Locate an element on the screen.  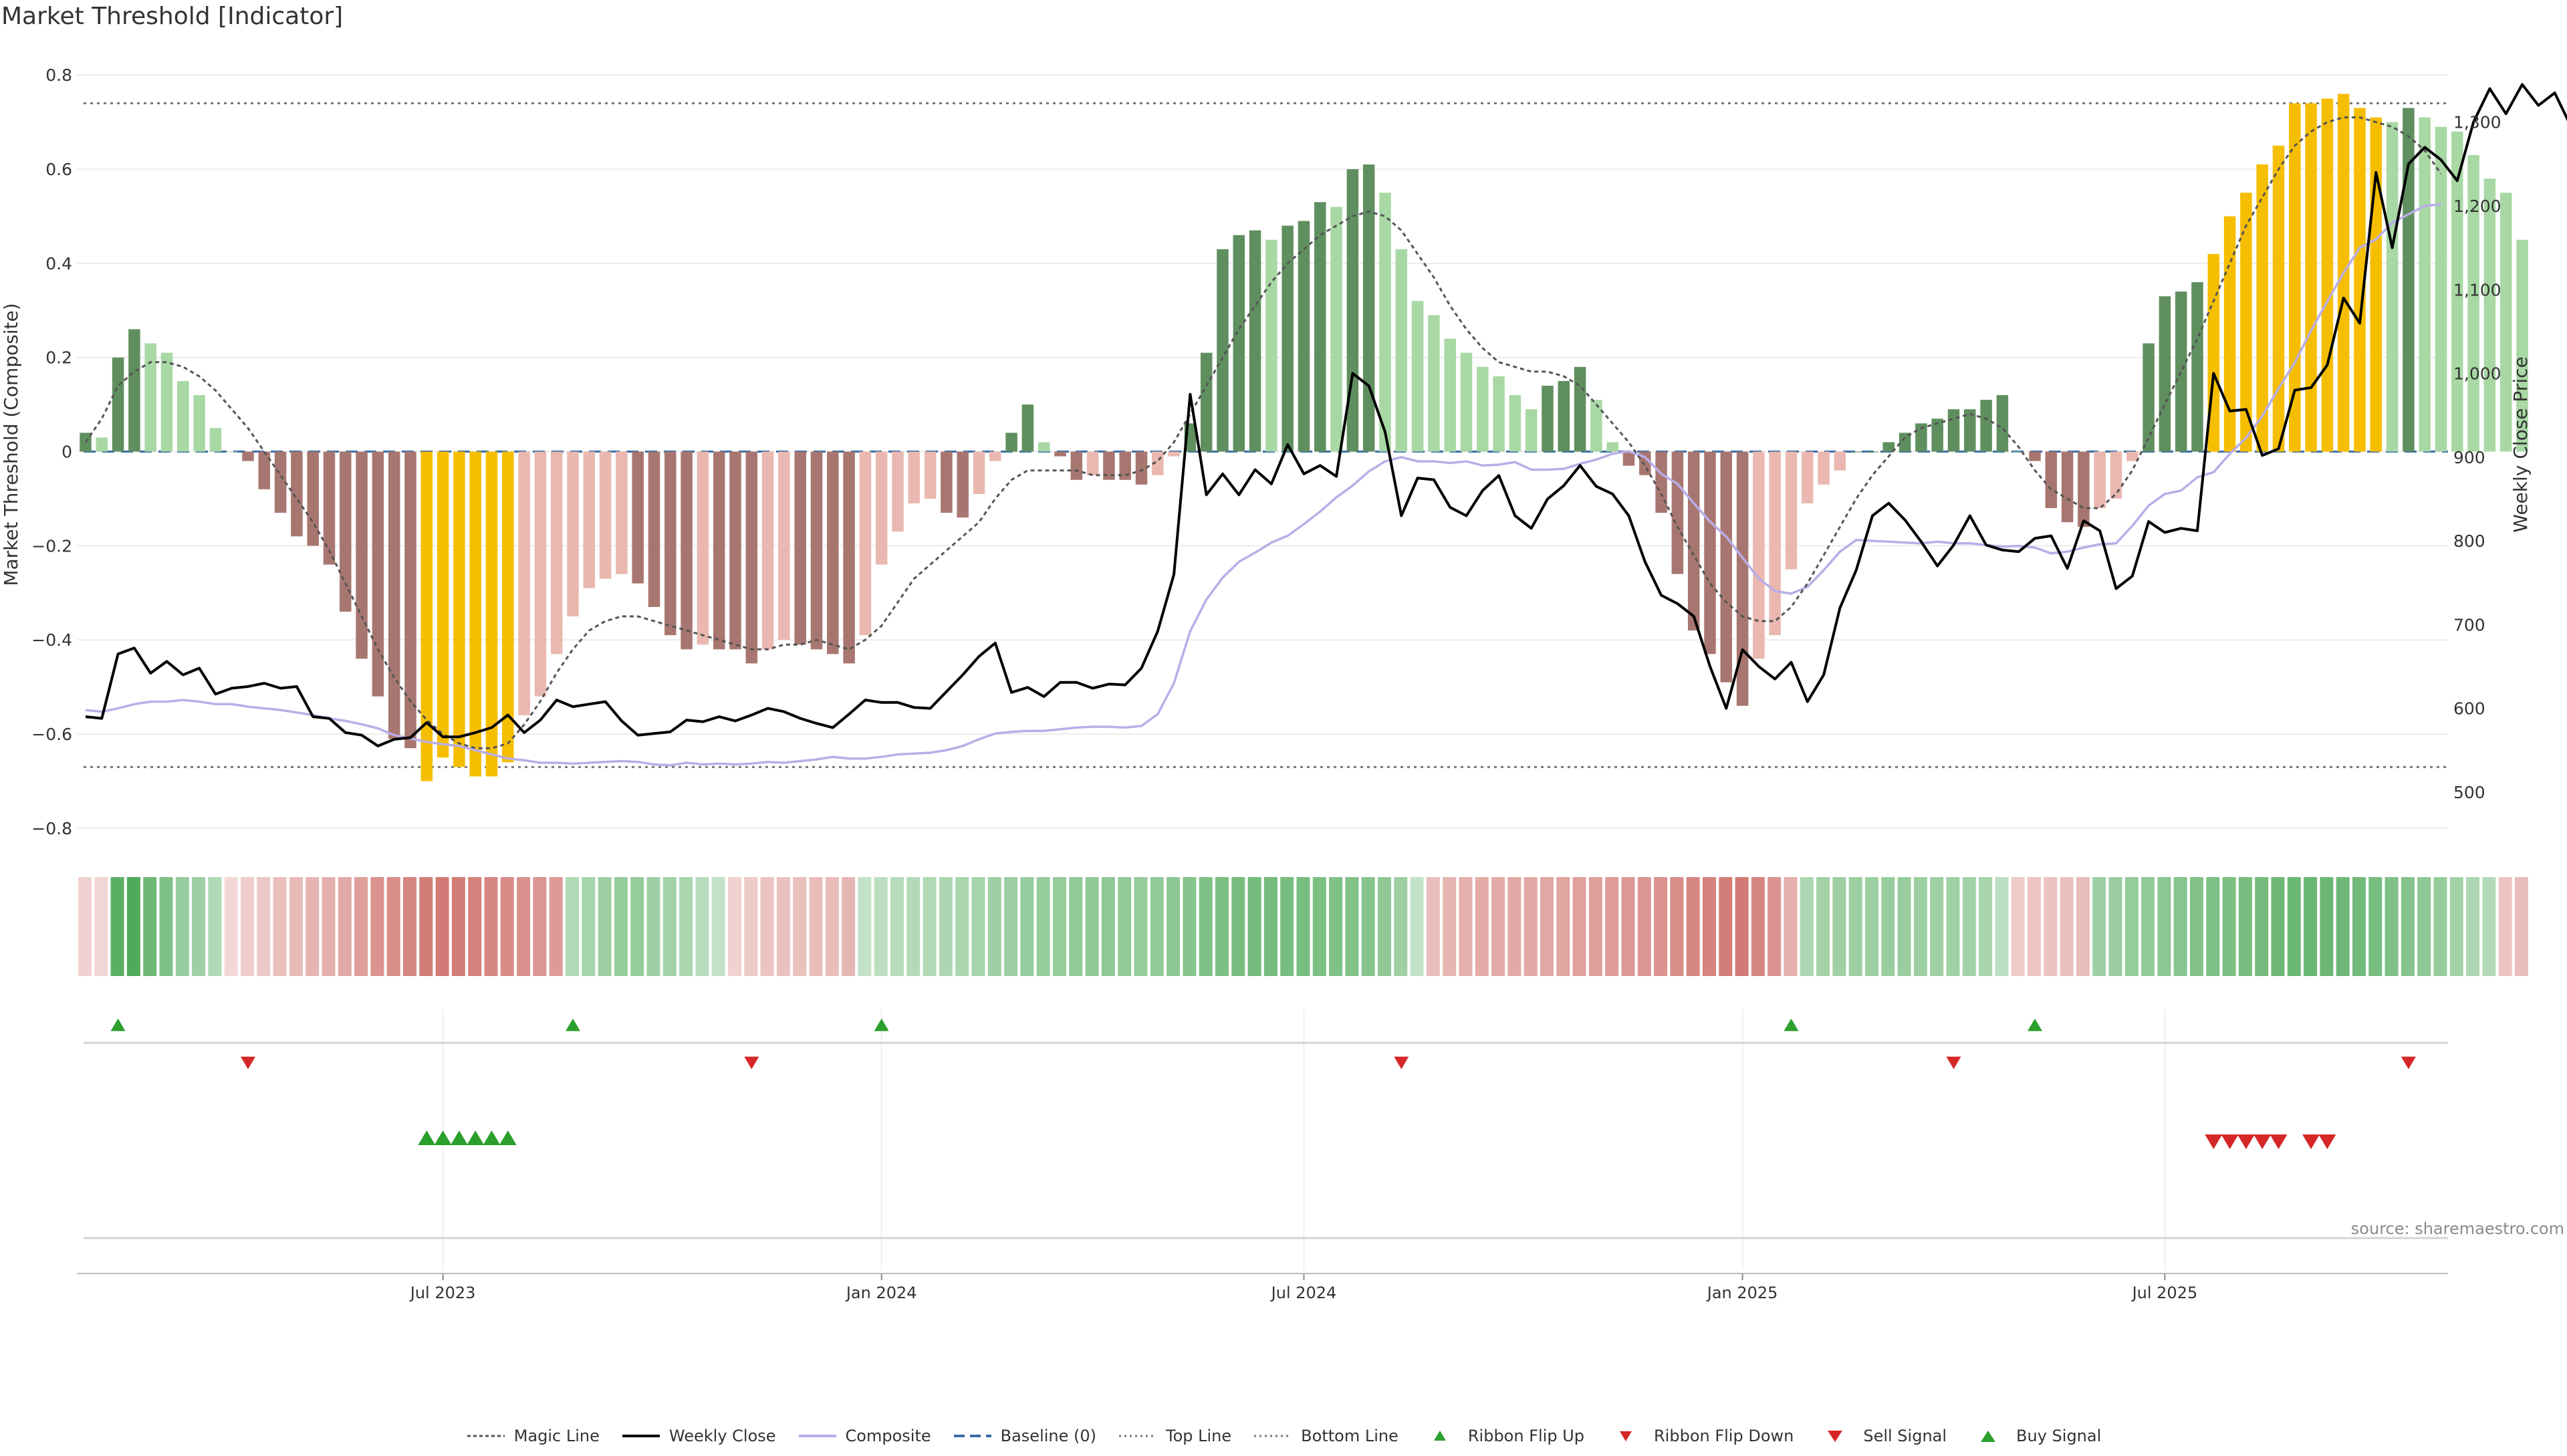
x-tick-label: Jan 2024 is located at coordinates (881, 1293).